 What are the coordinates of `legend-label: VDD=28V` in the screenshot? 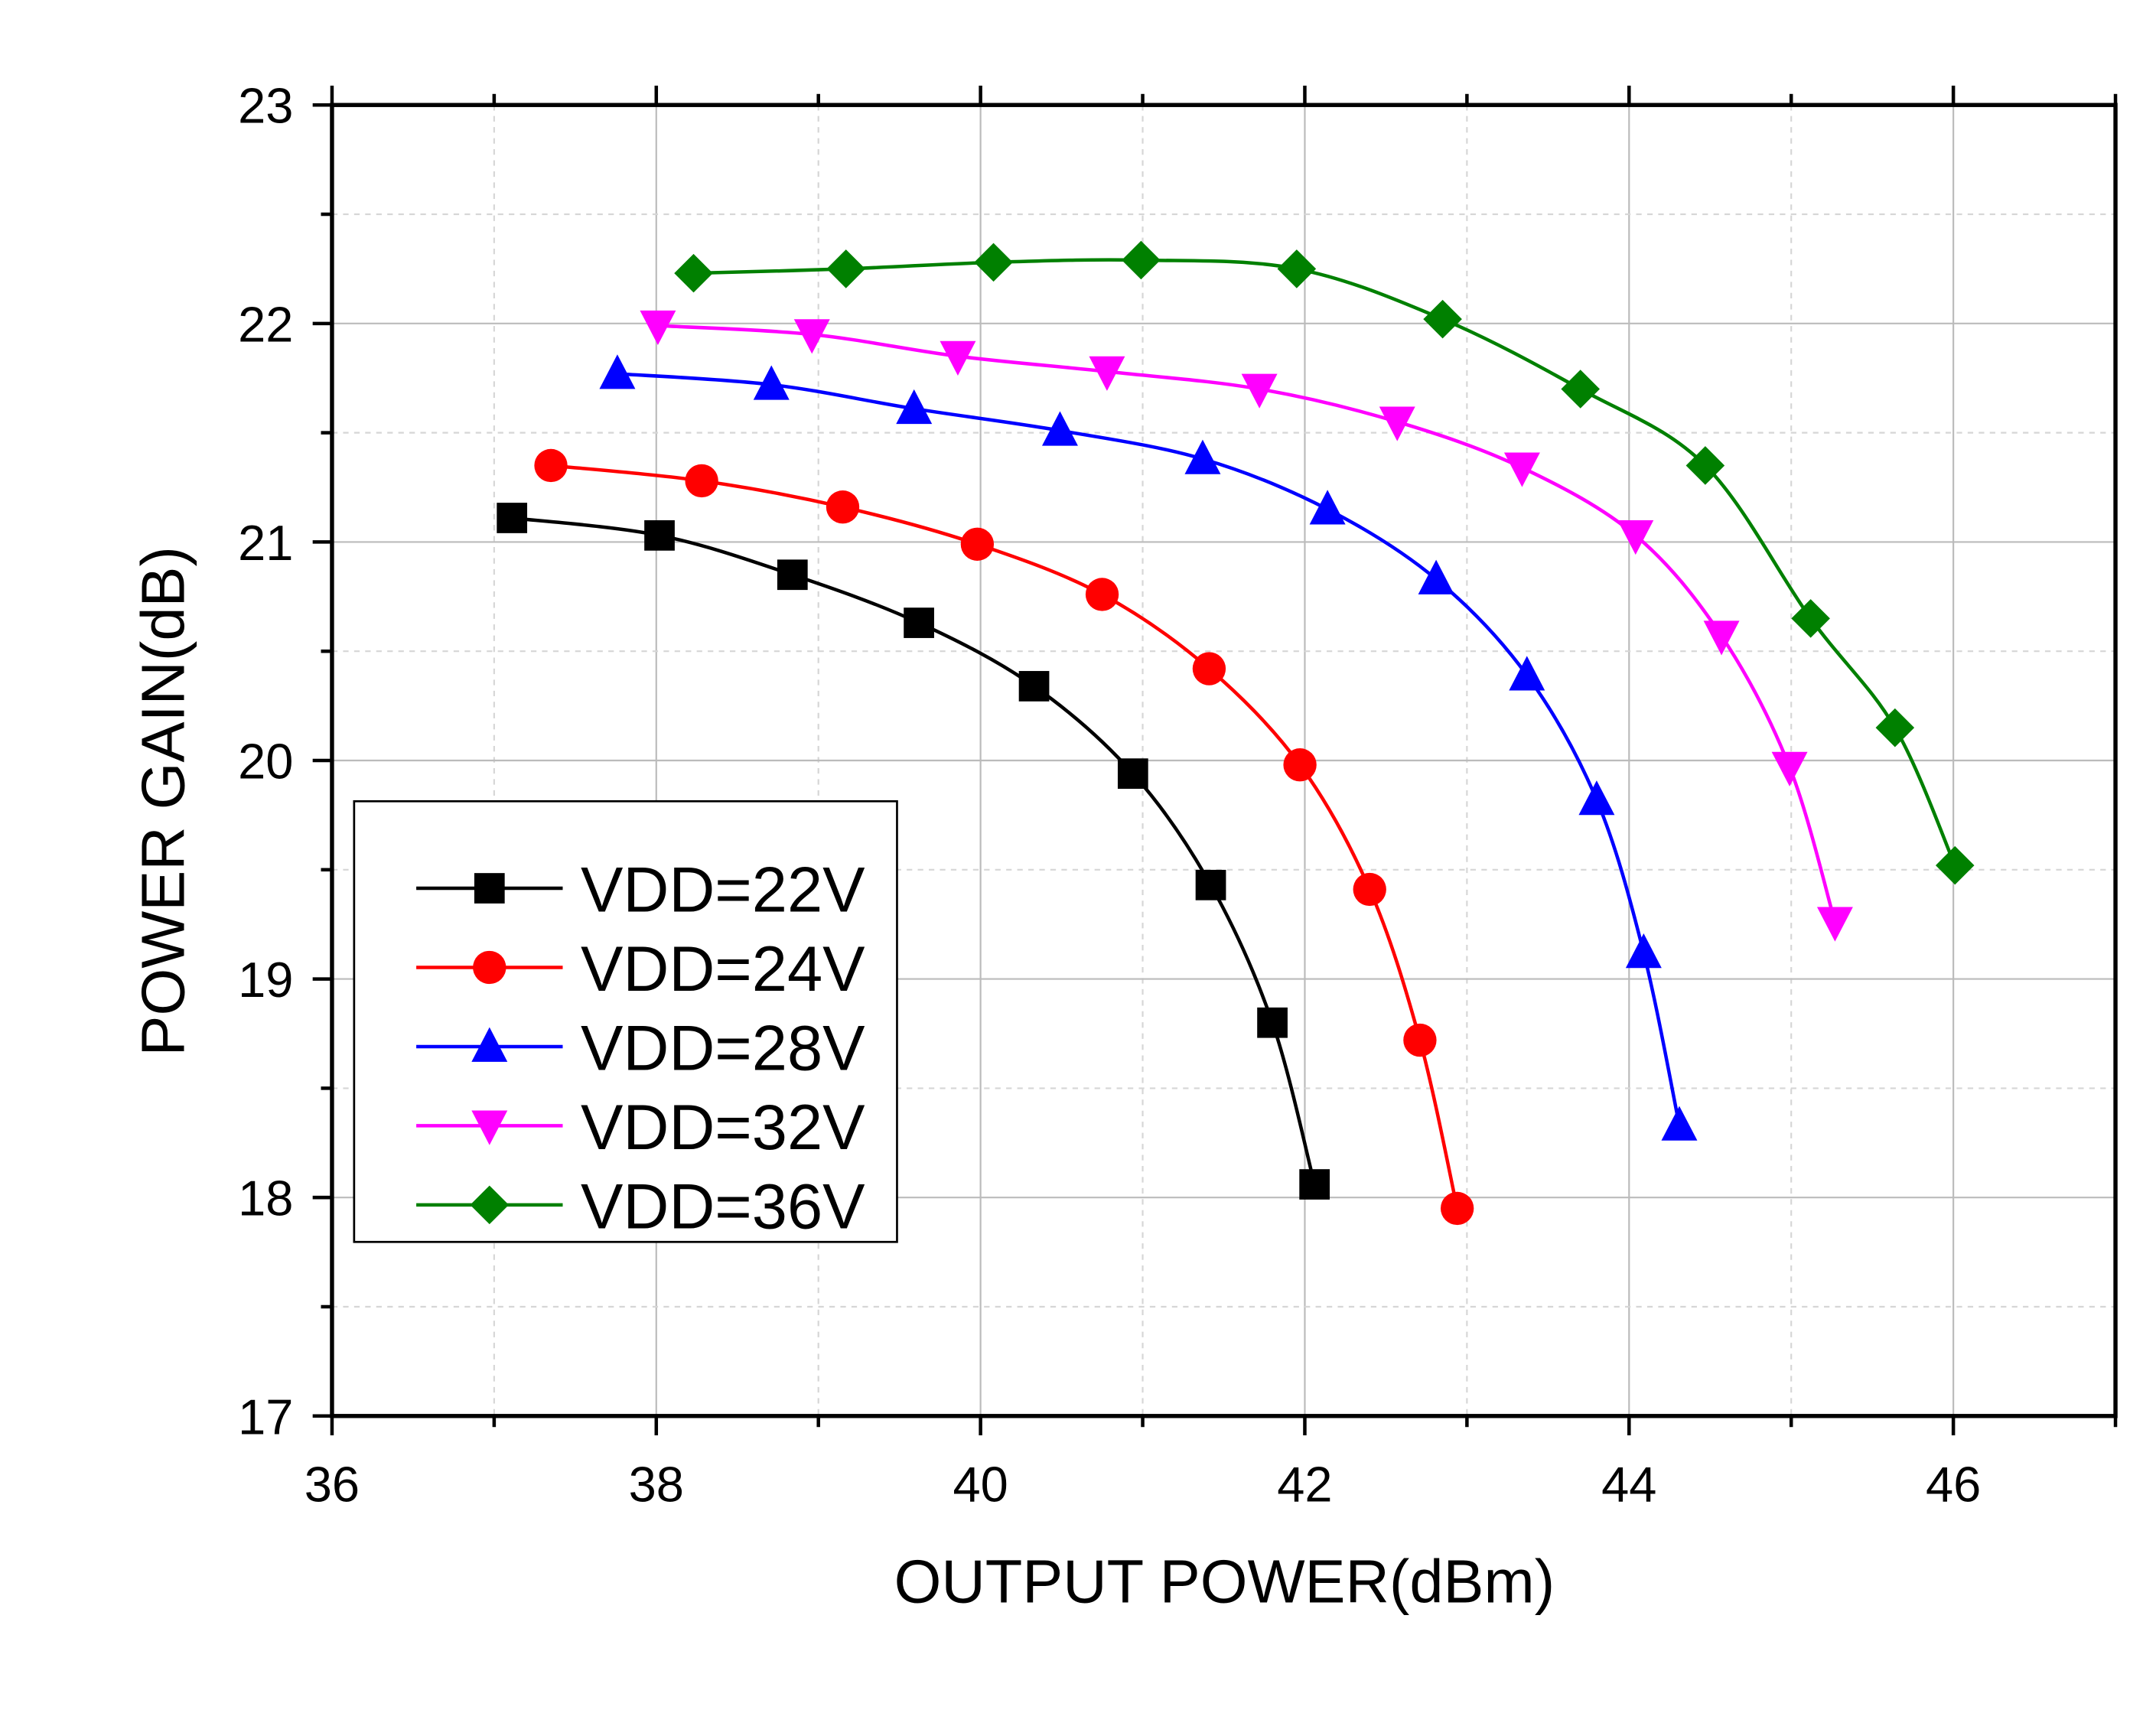 It's located at (723, 1048).